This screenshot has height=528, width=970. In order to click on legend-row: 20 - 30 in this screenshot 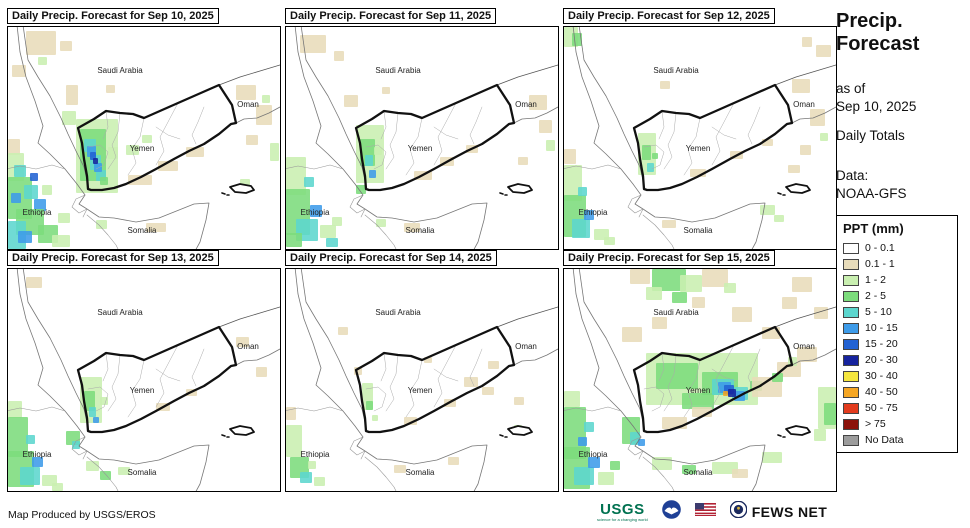, I will do `click(897, 360)`.